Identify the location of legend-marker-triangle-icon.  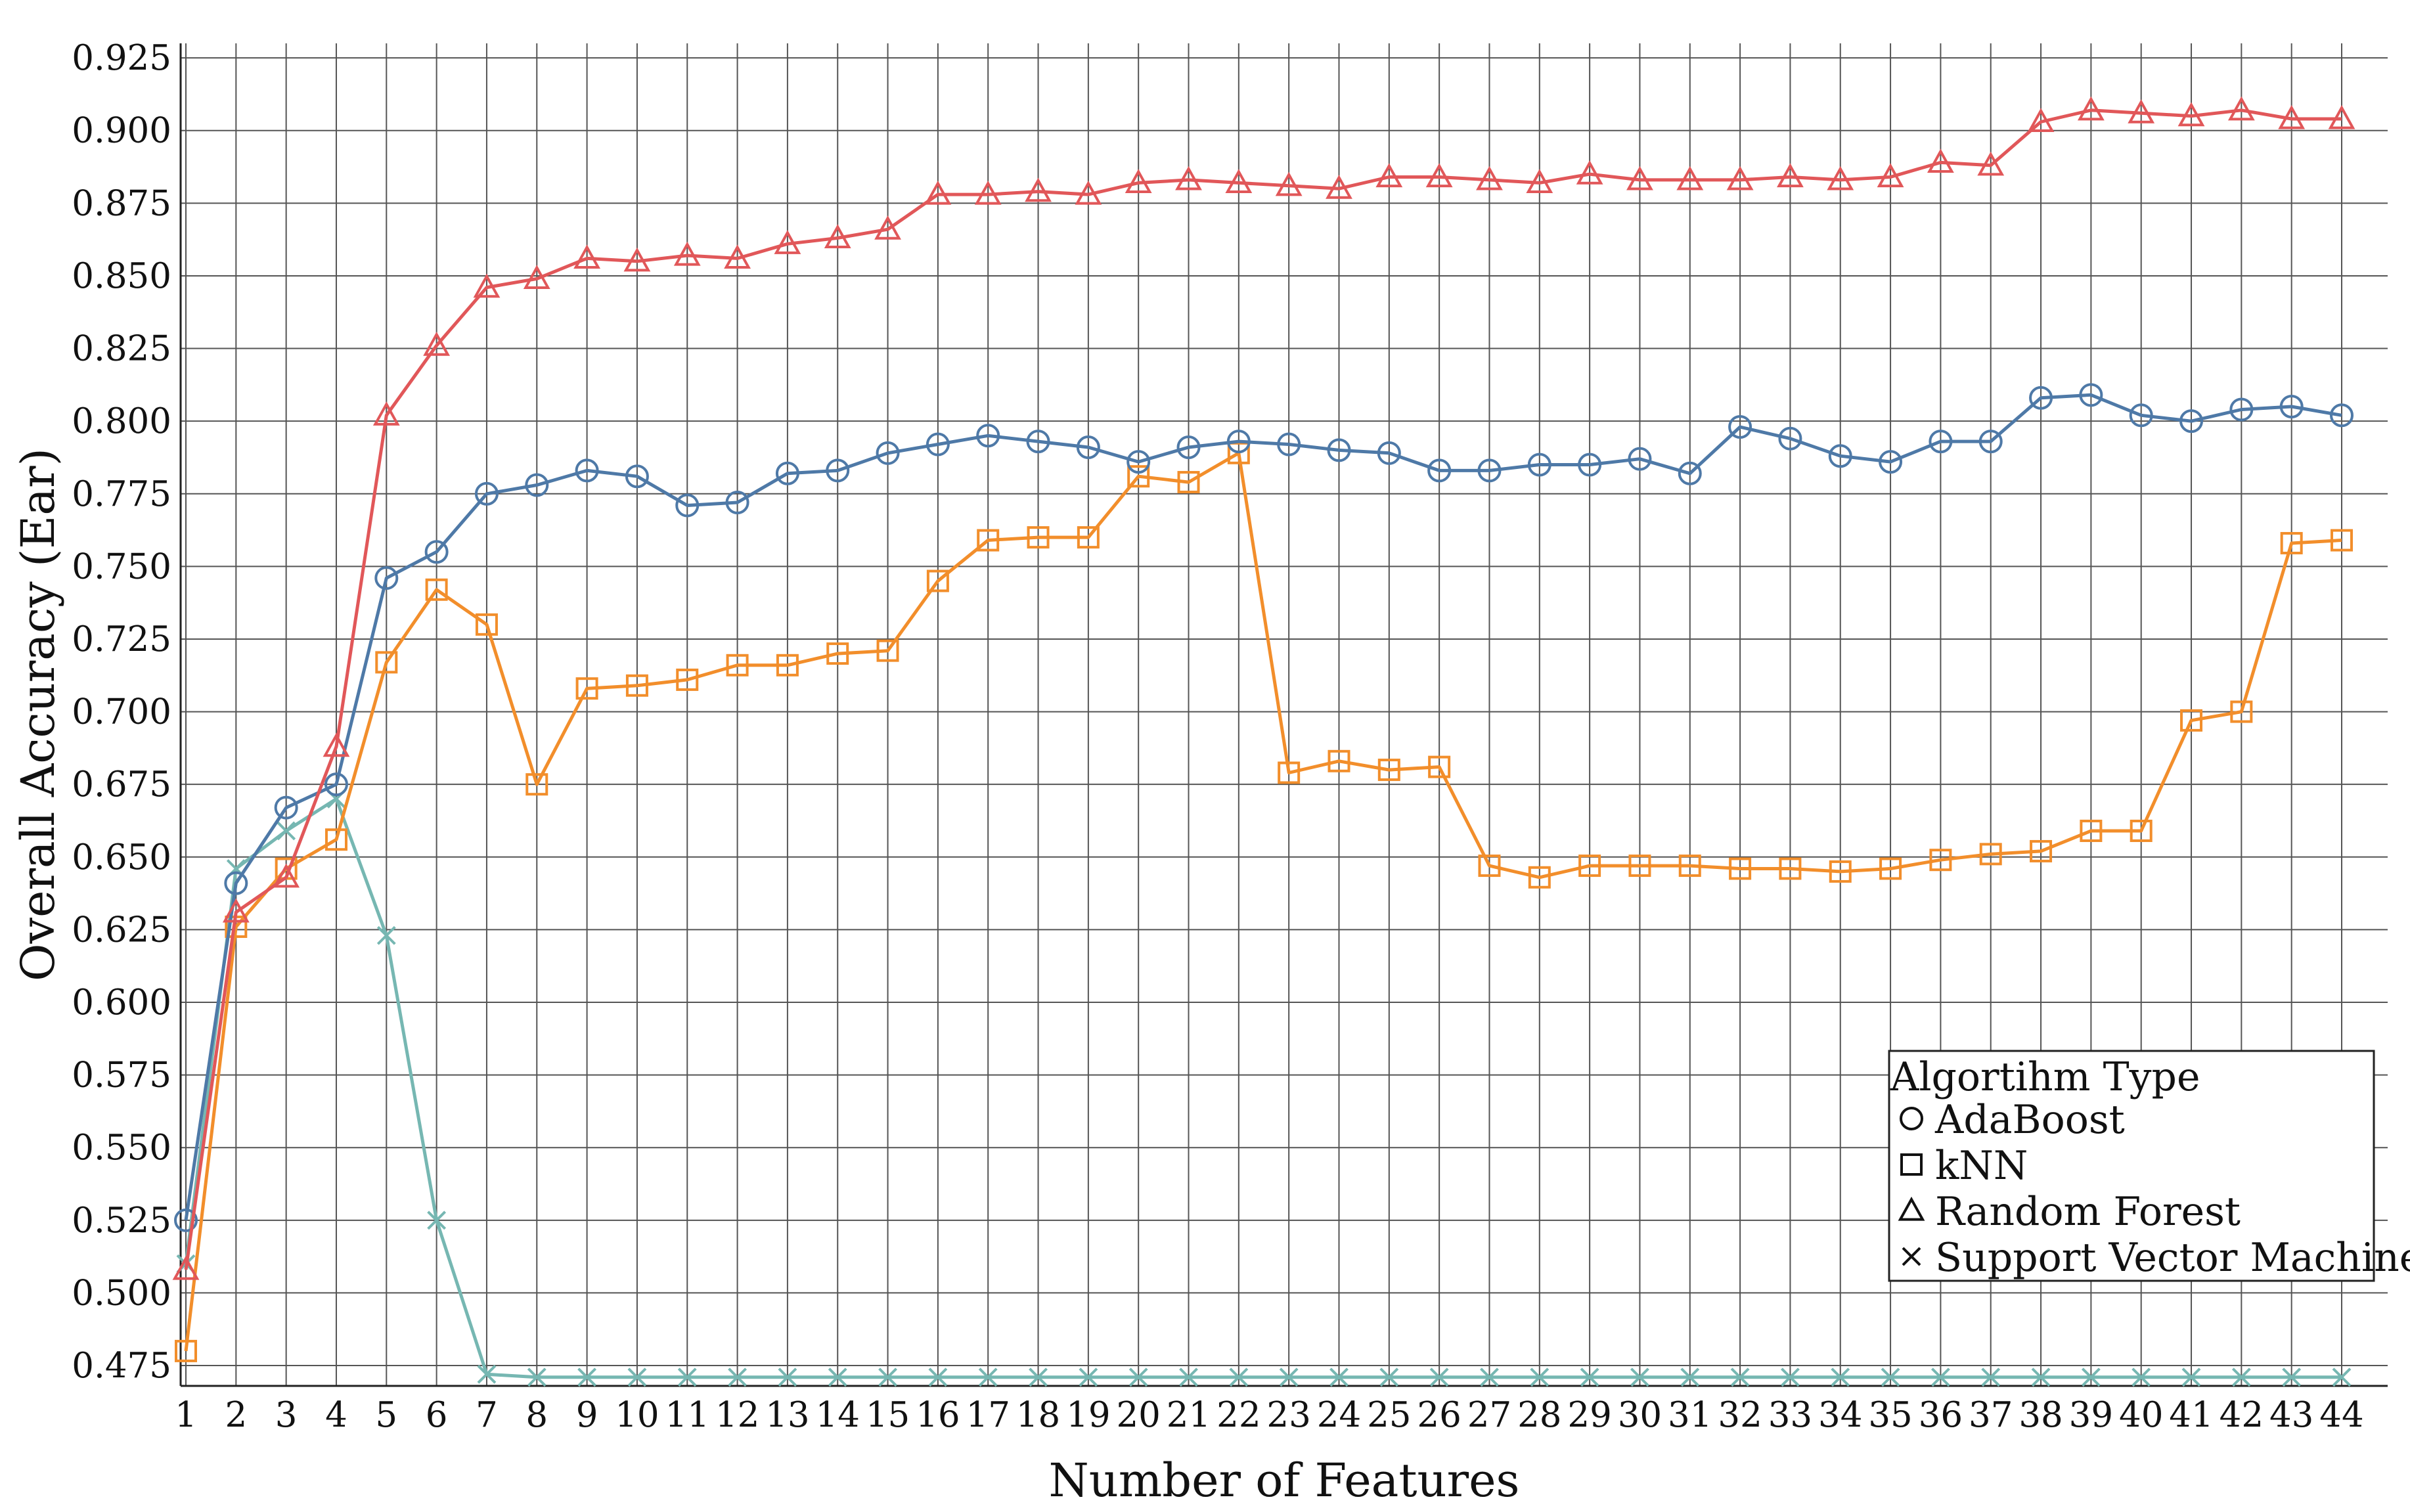
(1911, 1209).